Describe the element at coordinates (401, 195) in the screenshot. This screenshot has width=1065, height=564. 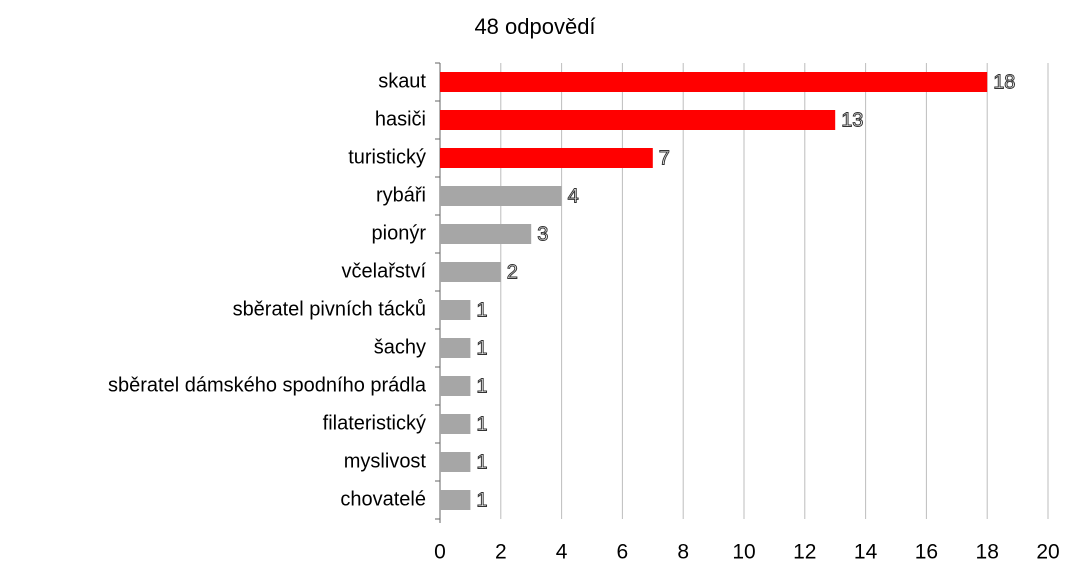
I see `category-label: rybáři` at that location.